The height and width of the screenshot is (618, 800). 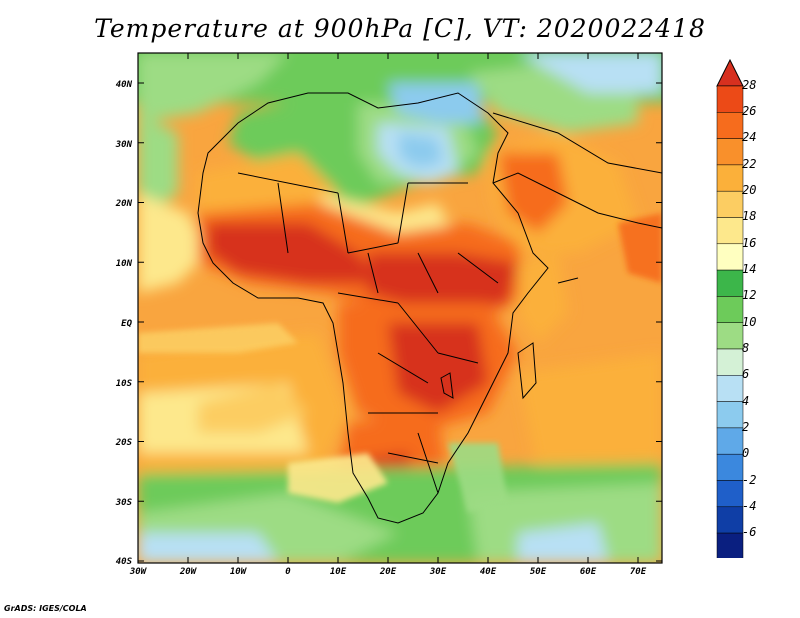 I want to click on colorbar-label: 0, so click(x=746, y=453).